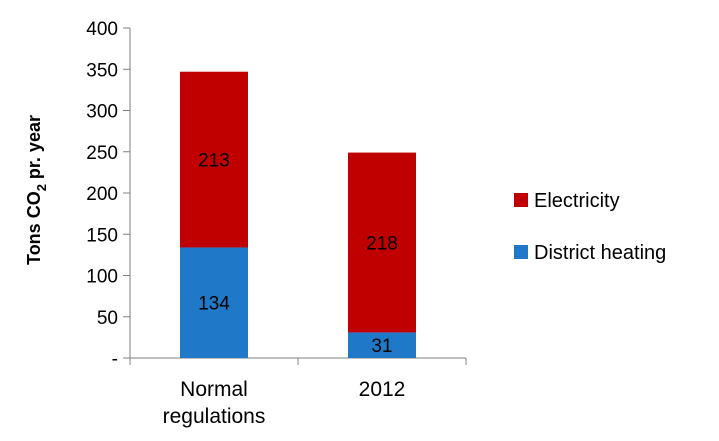 This screenshot has width=719, height=441. I want to click on legend-label-district-heating: District heating, so click(600, 253).